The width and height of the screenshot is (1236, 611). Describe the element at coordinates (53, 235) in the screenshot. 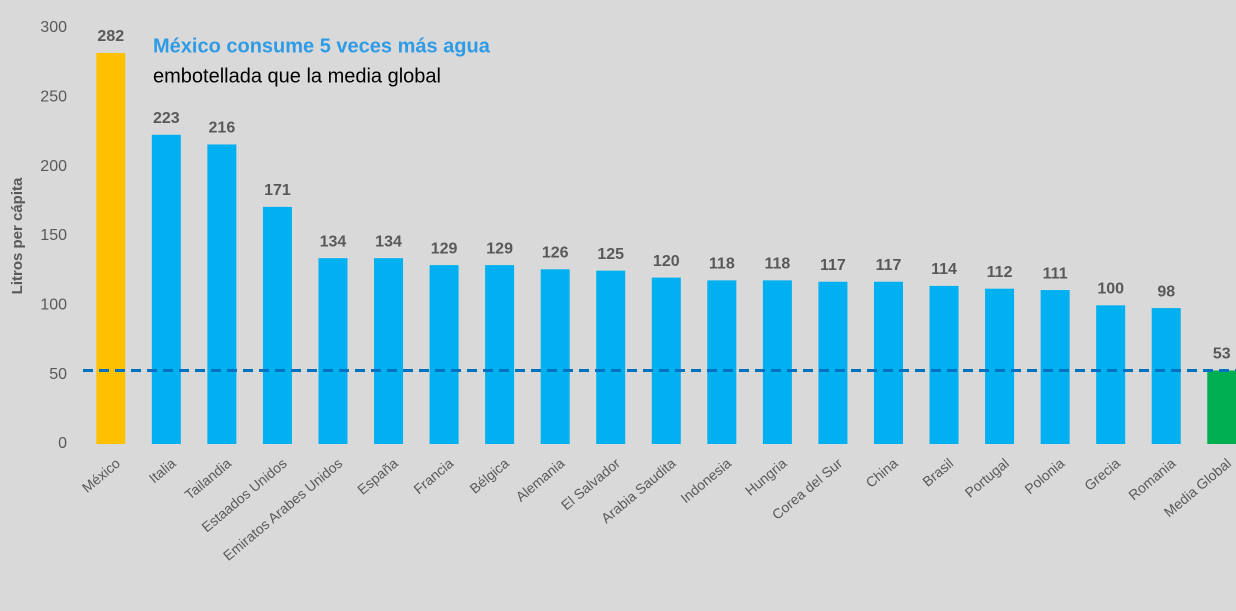

I see `y-tick-label: 150` at that location.